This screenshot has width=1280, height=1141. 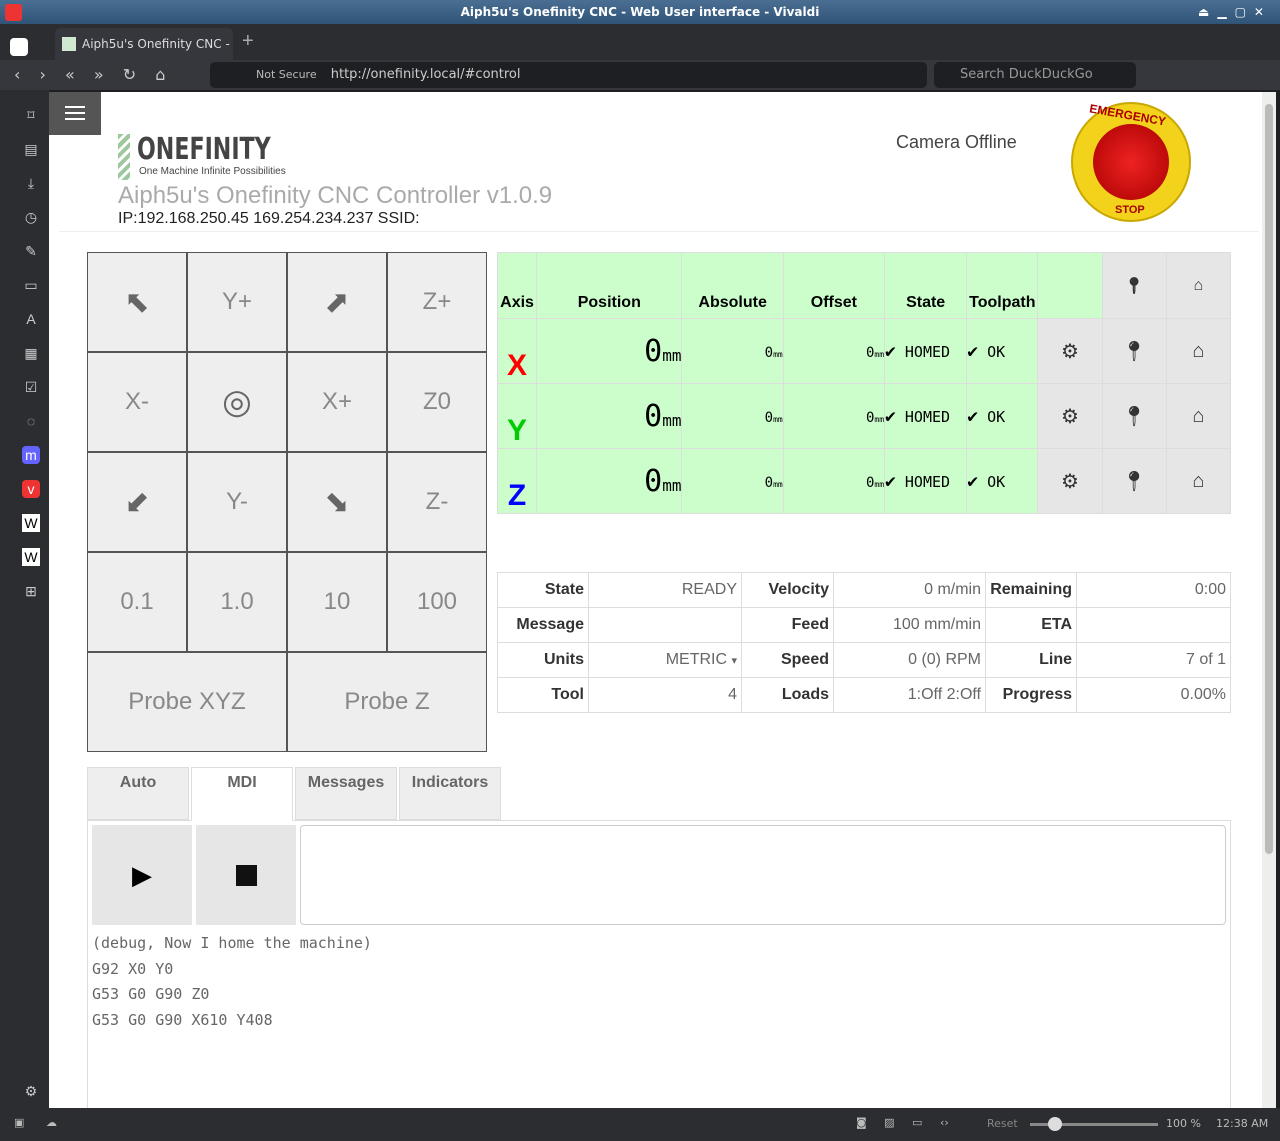 What do you see at coordinates (1094, 1124) in the screenshot?
I see `zoom-slider` at bounding box center [1094, 1124].